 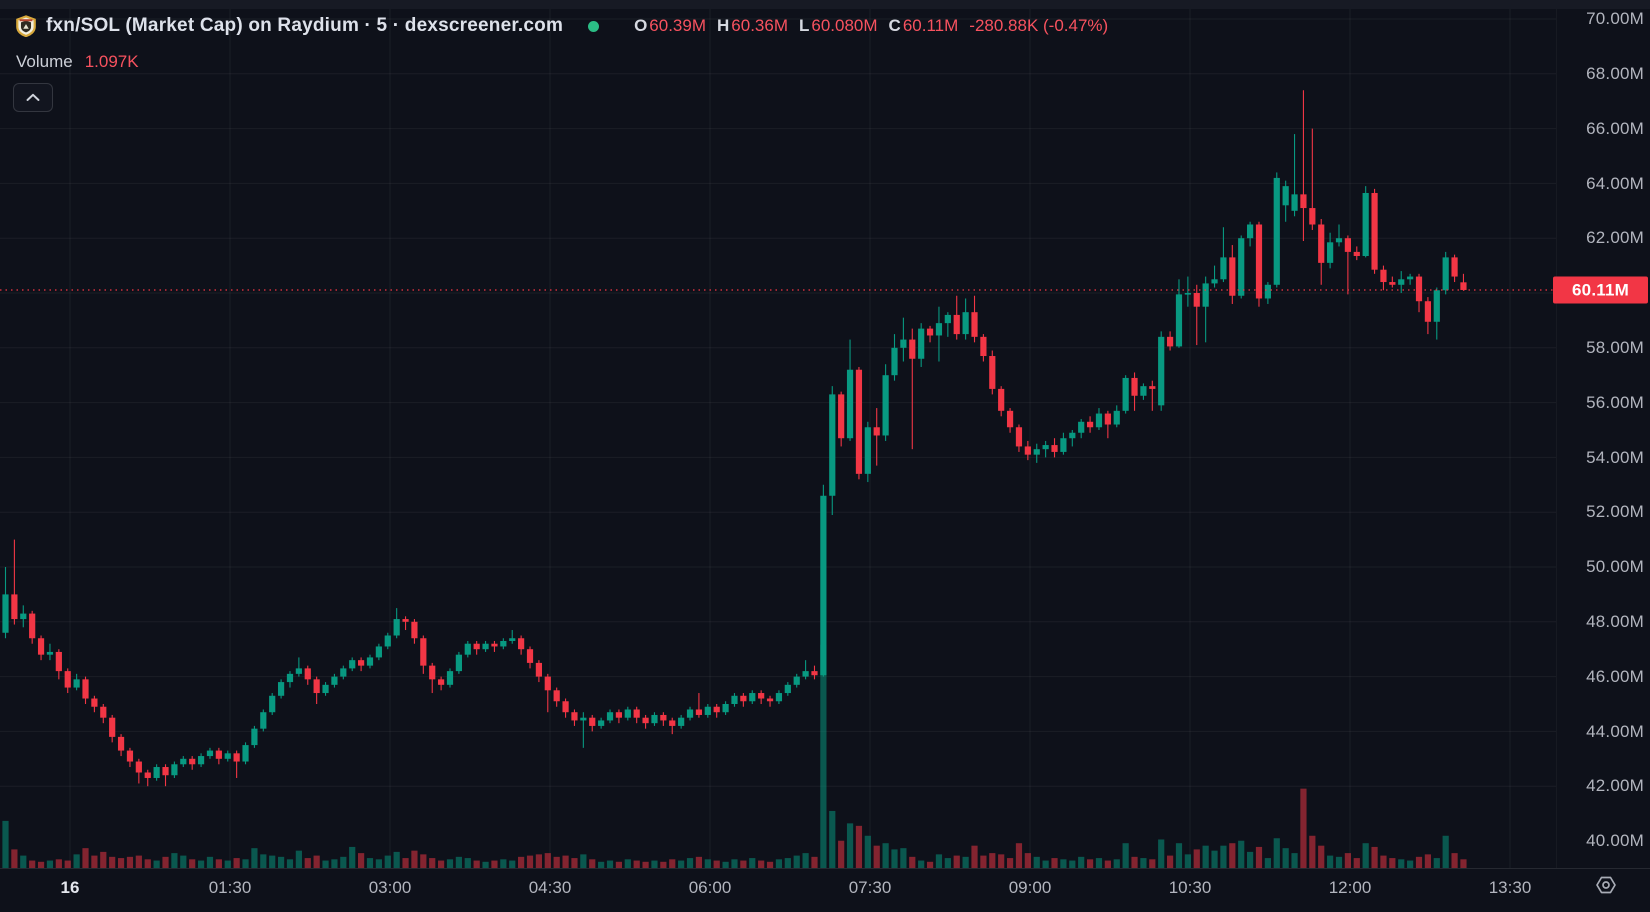 What do you see at coordinates (1615, 566) in the screenshot?
I see `price-axis-label: 50.00M` at bounding box center [1615, 566].